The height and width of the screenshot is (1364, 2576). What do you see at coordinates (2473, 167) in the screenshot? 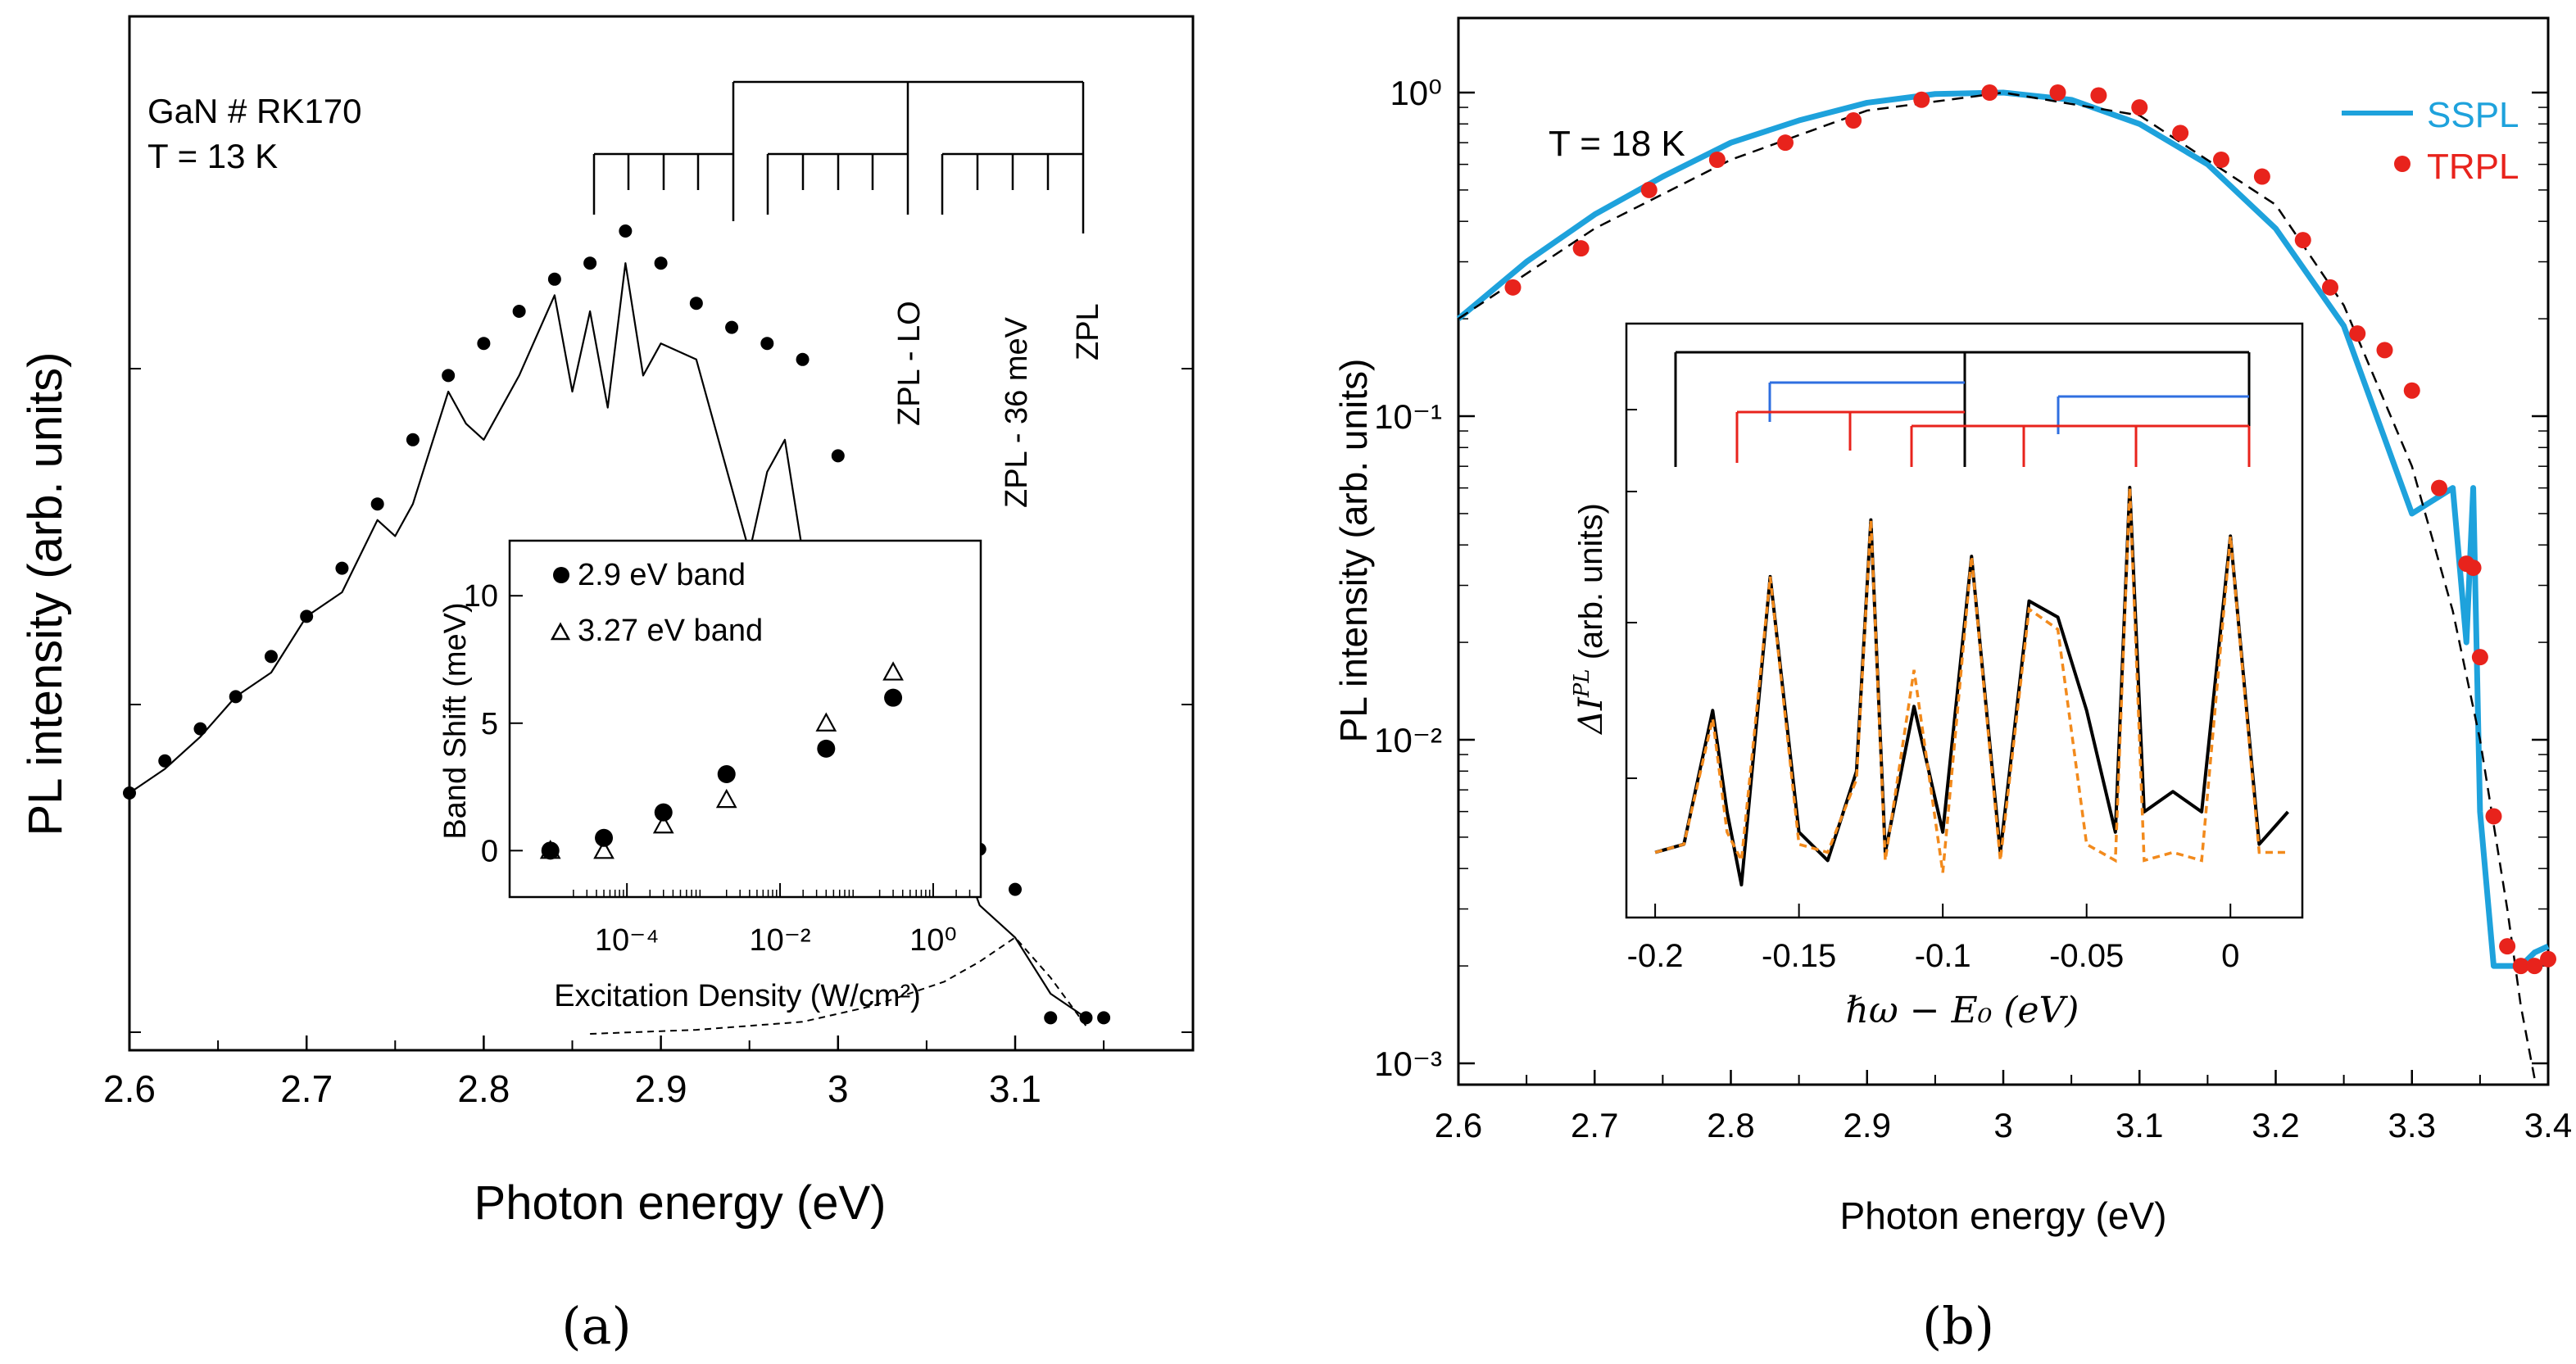
I see `legend-trpl-label: TRPL` at bounding box center [2473, 167].